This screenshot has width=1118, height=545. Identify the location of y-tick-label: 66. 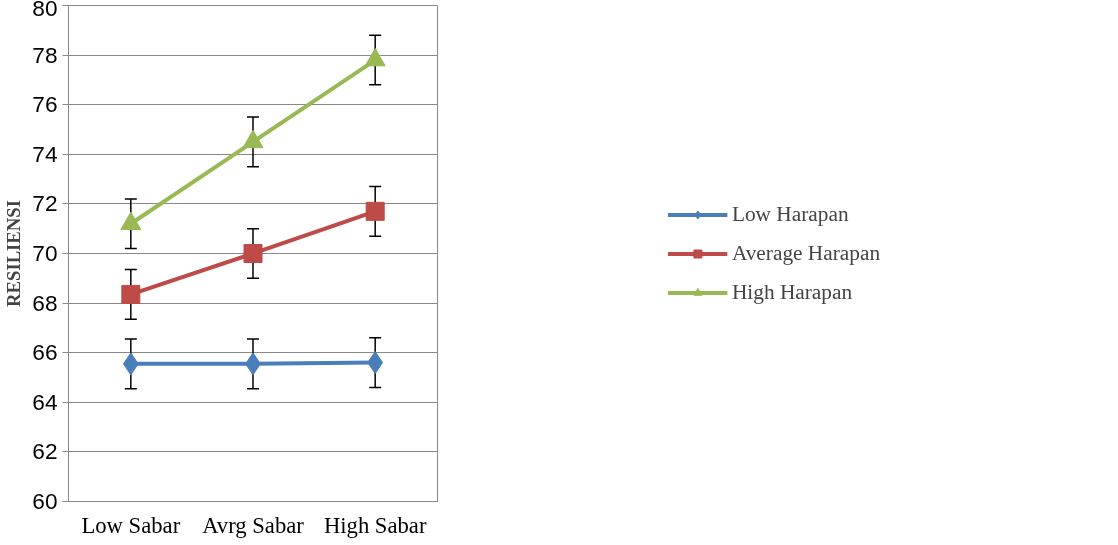
(45, 352).